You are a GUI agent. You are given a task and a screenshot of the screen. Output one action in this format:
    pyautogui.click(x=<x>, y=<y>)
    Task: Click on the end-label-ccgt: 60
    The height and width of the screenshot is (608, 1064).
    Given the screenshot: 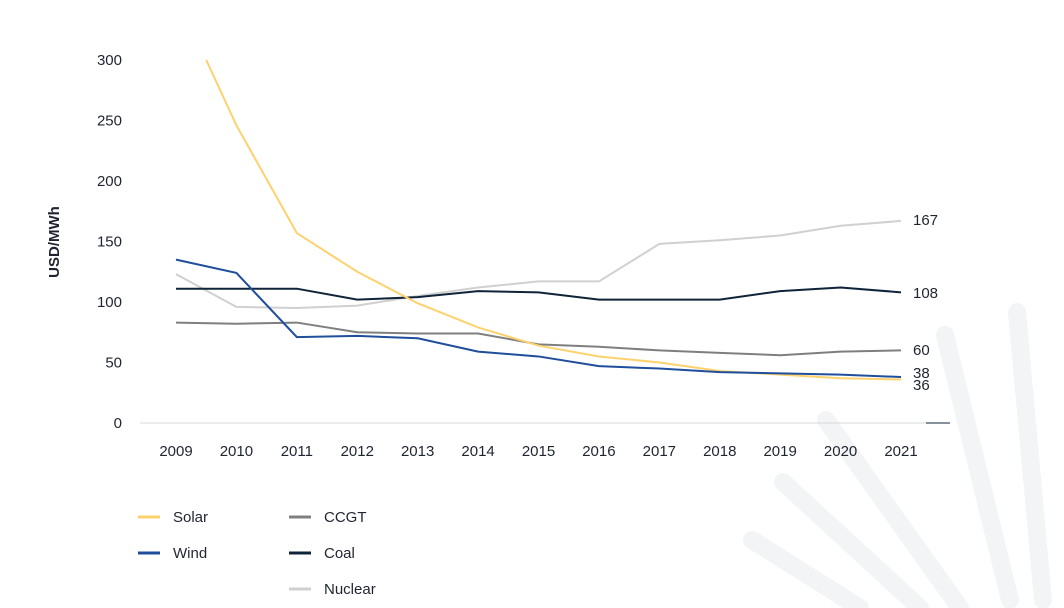 What is the action you would take?
    pyautogui.click(x=921, y=350)
    